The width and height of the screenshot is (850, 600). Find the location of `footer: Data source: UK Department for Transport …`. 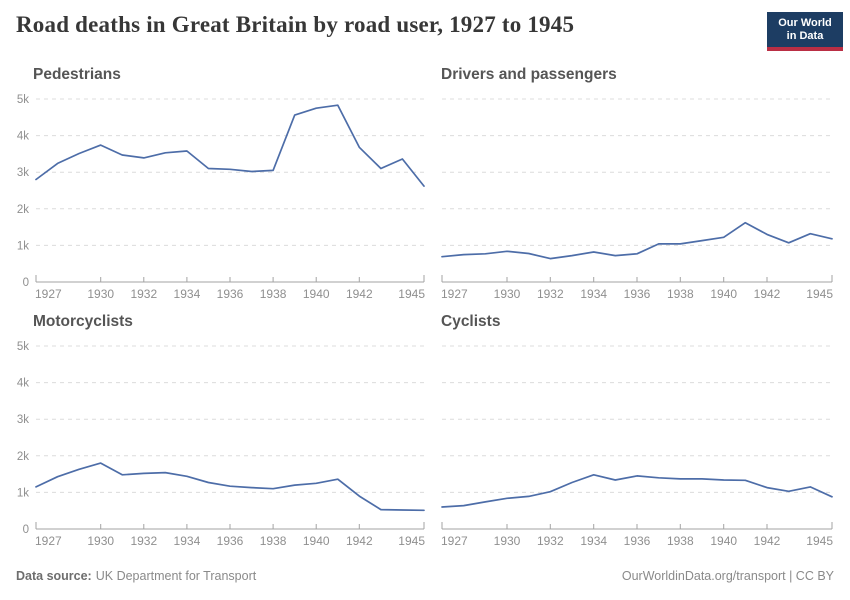

footer: Data source: UK Department for Transport … is located at coordinates (425, 576).